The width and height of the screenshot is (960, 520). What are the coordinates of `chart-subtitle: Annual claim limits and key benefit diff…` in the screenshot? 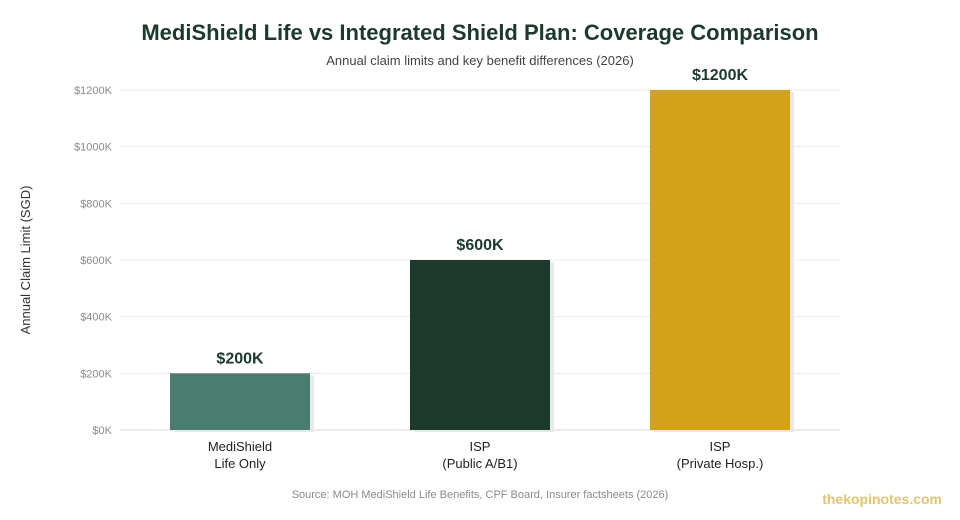 It's located at (480, 60).